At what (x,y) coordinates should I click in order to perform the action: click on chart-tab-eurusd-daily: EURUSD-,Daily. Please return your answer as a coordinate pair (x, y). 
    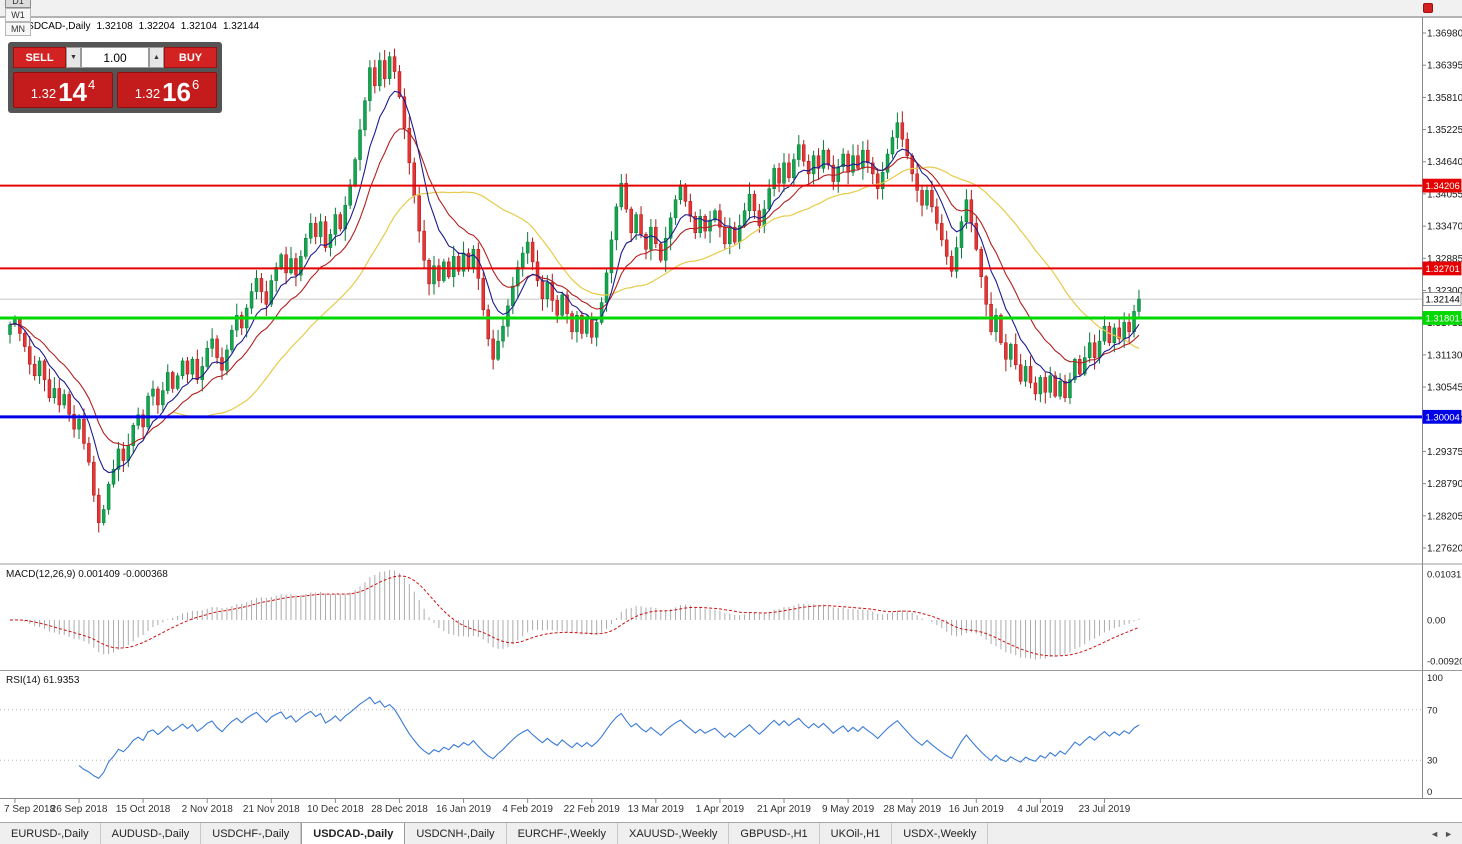
    Looking at the image, I should click on (50, 833).